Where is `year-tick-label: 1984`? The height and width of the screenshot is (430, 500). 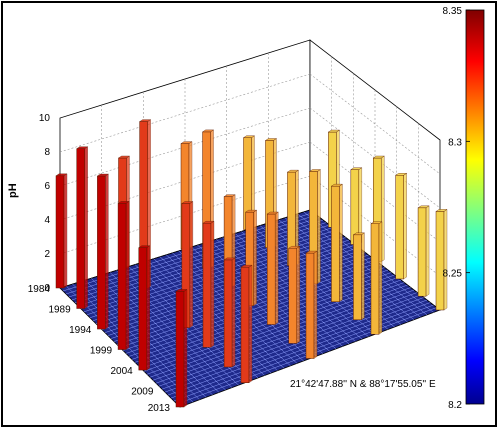 year-tick-label: 1984 is located at coordinates (39, 289).